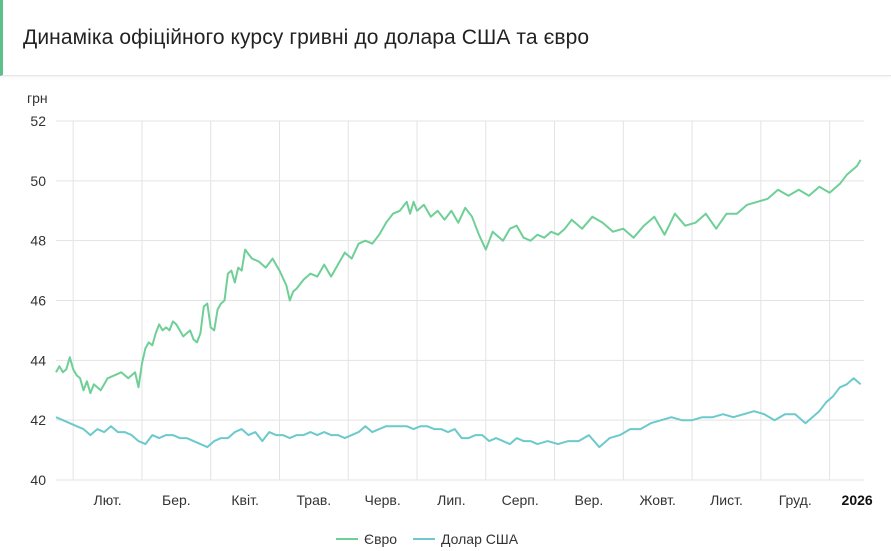 Image resolution: width=891 pixels, height=551 pixels. I want to click on x-tick-label: Бер., so click(176, 500).